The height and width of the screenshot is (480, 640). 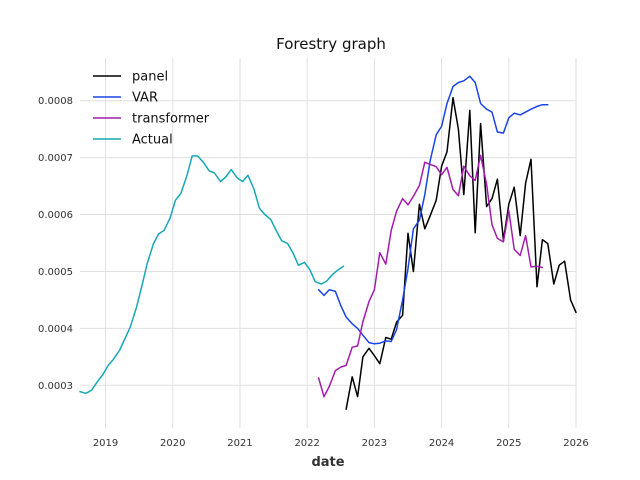 What do you see at coordinates (331, 44) in the screenshot?
I see `chart-title: Forestry graph` at bounding box center [331, 44].